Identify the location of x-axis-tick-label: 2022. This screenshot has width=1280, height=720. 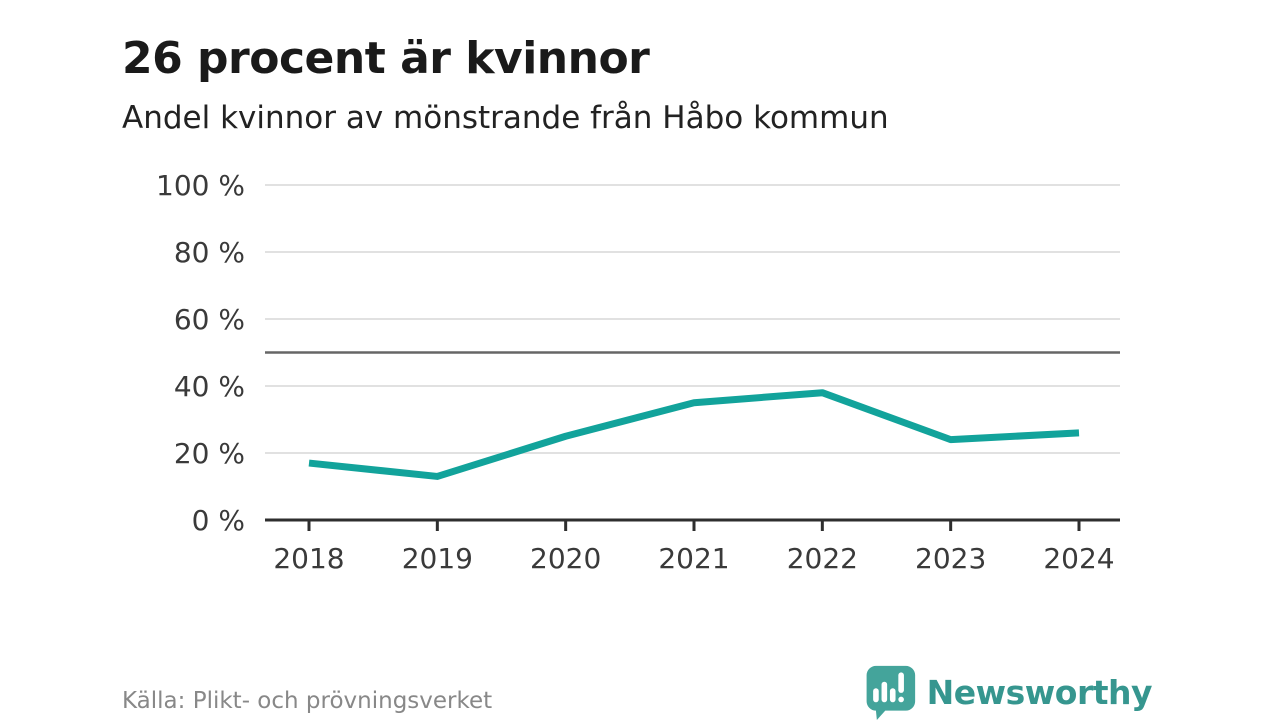
(822, 558).